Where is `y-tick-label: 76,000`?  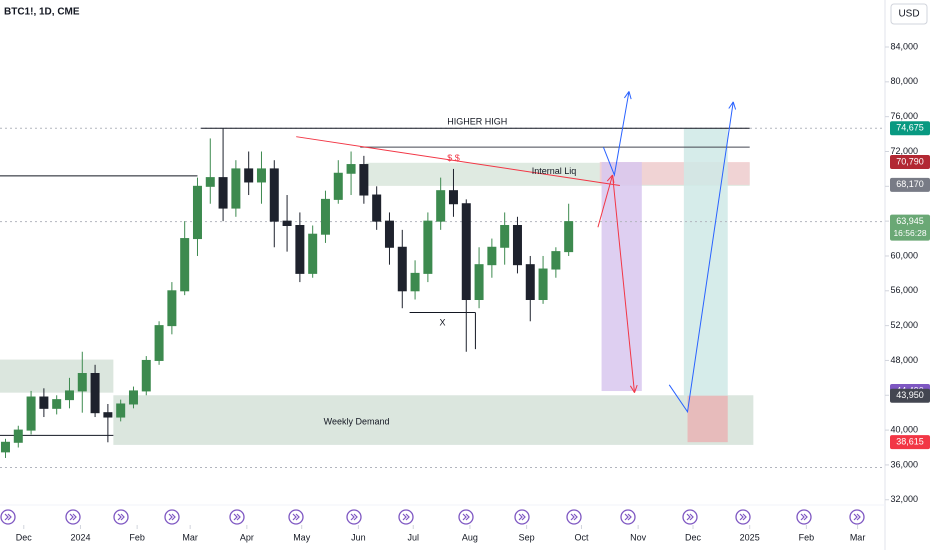 y-tick-label: 76,000 is located at coordinates (904, 116).